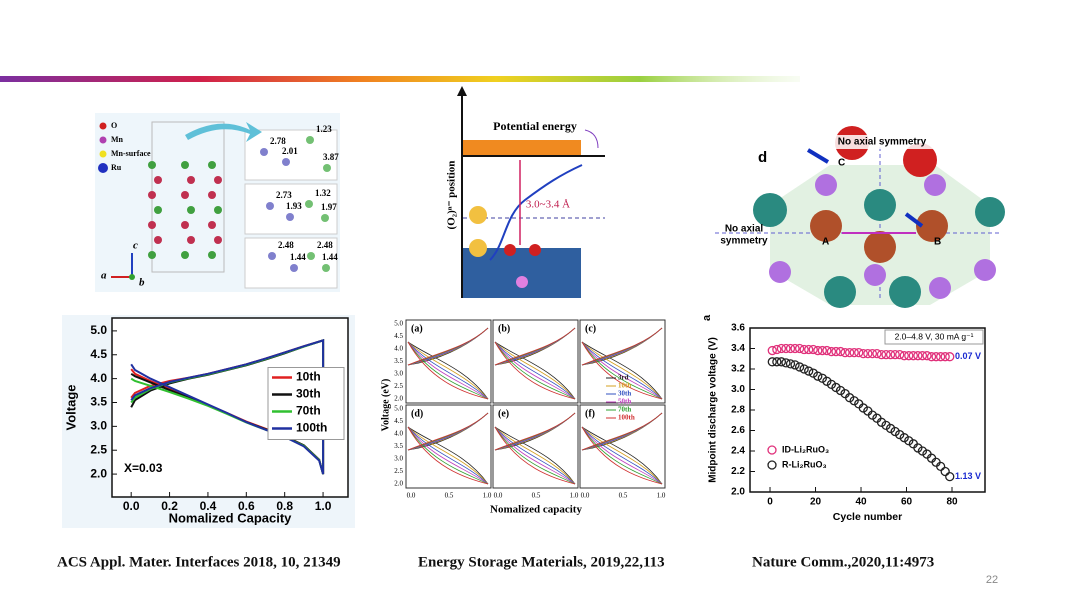 This screenshot has width=1080, height=608. I want to click on atom-label: B, so click(937, 242).